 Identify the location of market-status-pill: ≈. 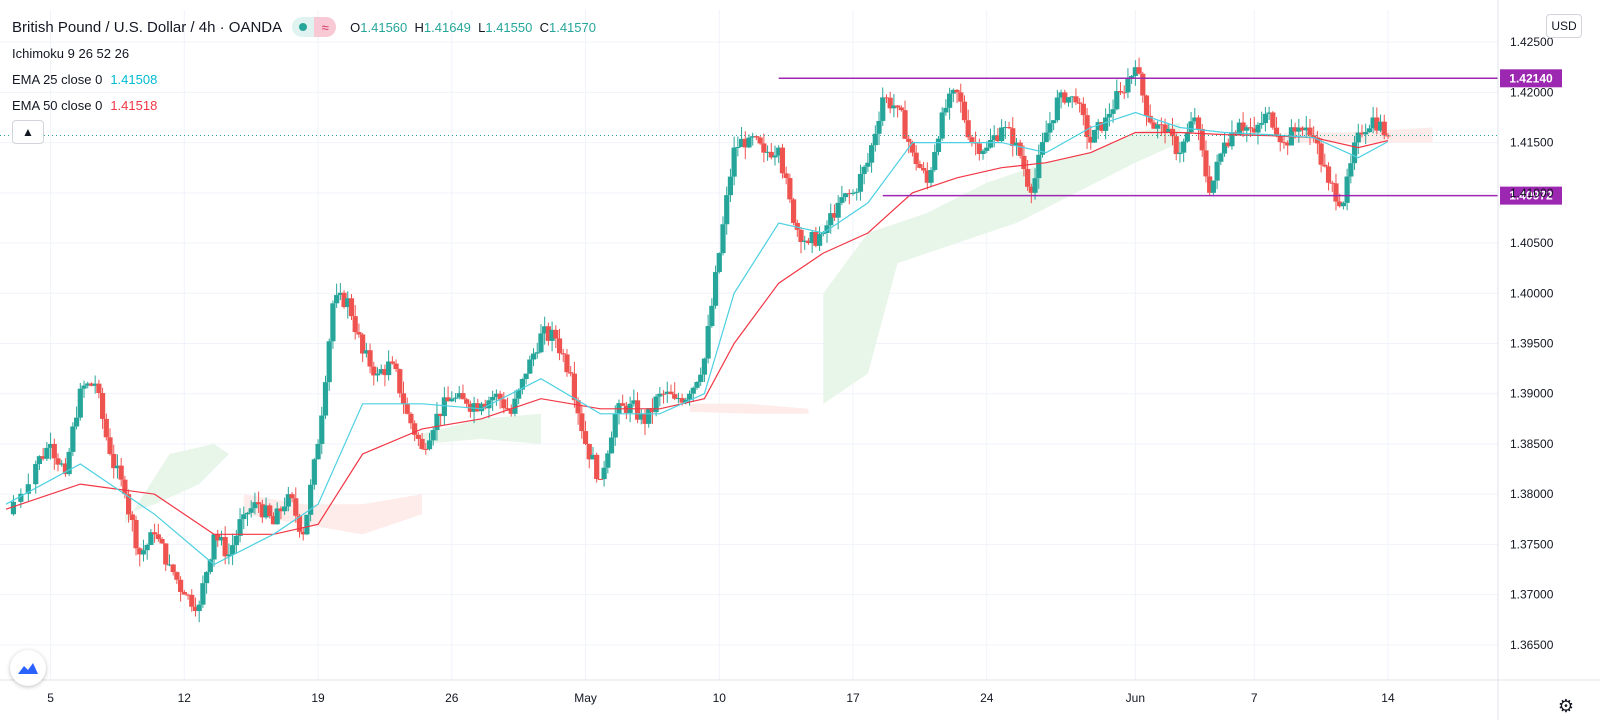
(314, 27).